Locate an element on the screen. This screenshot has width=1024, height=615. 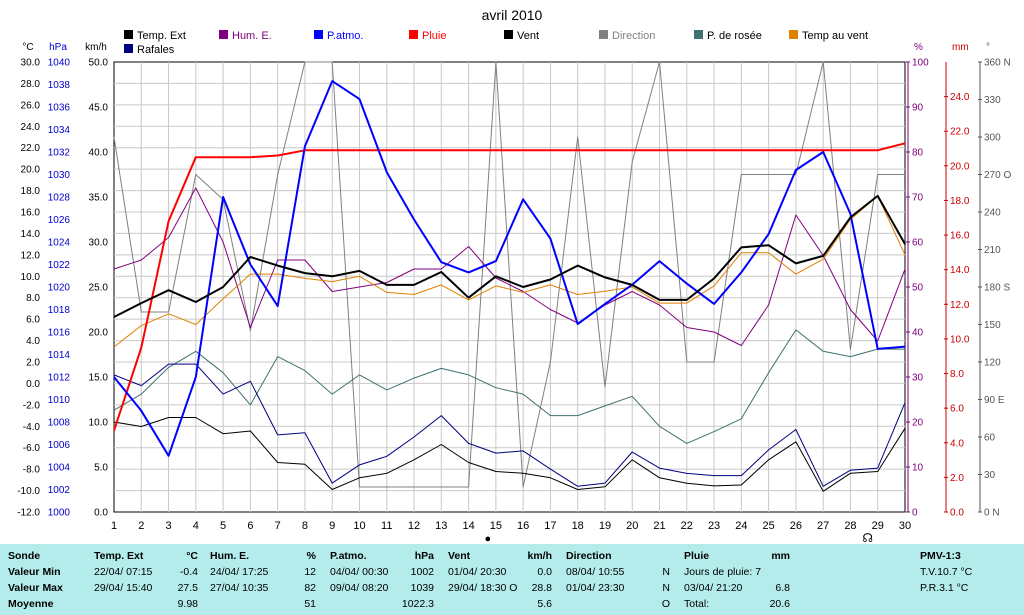
x-tick-label: 30 is located at coordinates (905, 526).